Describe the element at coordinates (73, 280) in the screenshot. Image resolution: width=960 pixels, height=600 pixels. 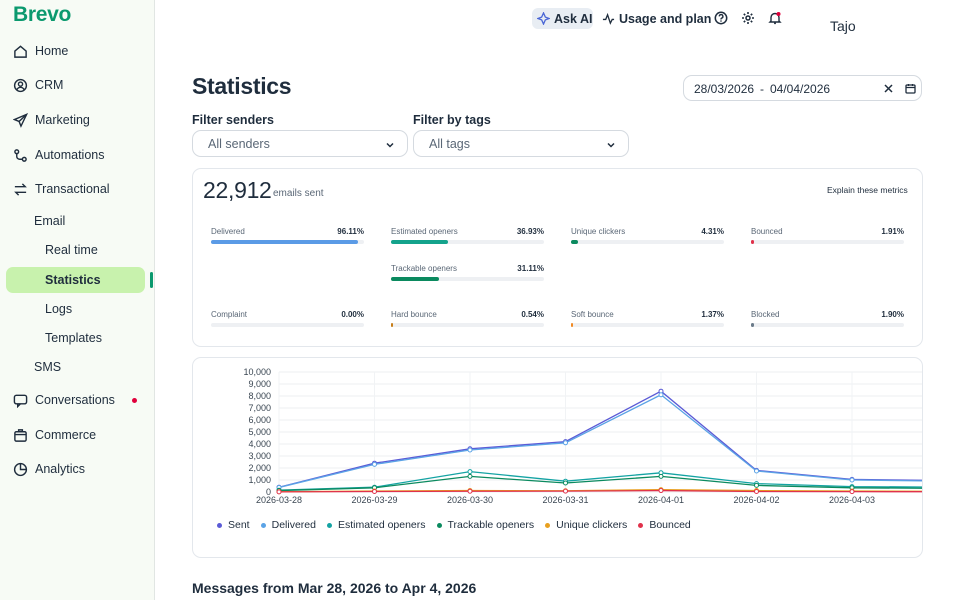
I see `sidebar-item-statistics: Statistics` at that location.